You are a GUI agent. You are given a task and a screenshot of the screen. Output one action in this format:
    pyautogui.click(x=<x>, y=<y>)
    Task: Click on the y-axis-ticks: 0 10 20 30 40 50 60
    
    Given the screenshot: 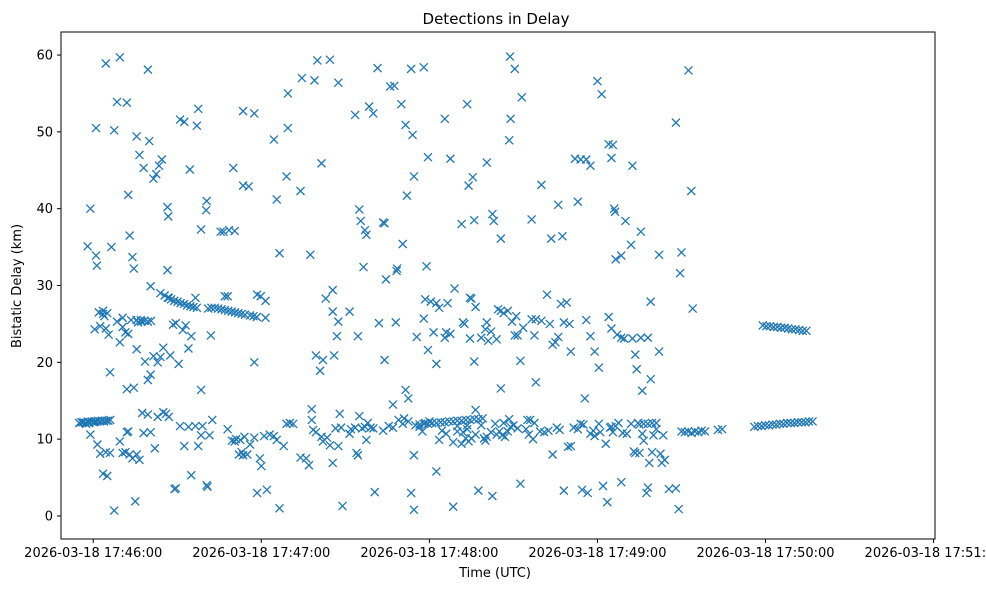 What is the action you would take?
    pyautogui.click(x=48, y=286)
    